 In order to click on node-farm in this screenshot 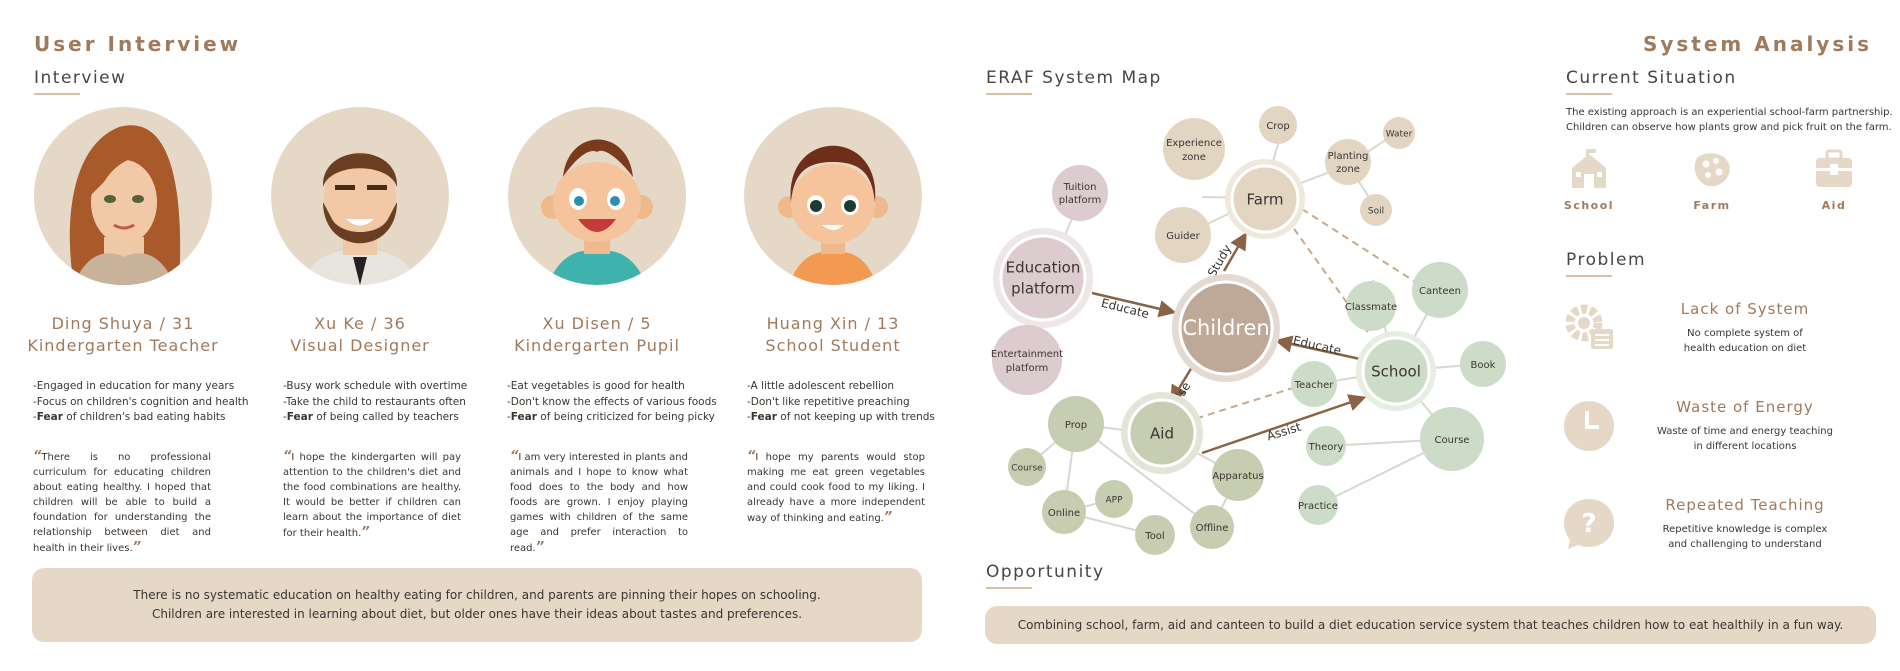, I will do `click(1265, 199)`.